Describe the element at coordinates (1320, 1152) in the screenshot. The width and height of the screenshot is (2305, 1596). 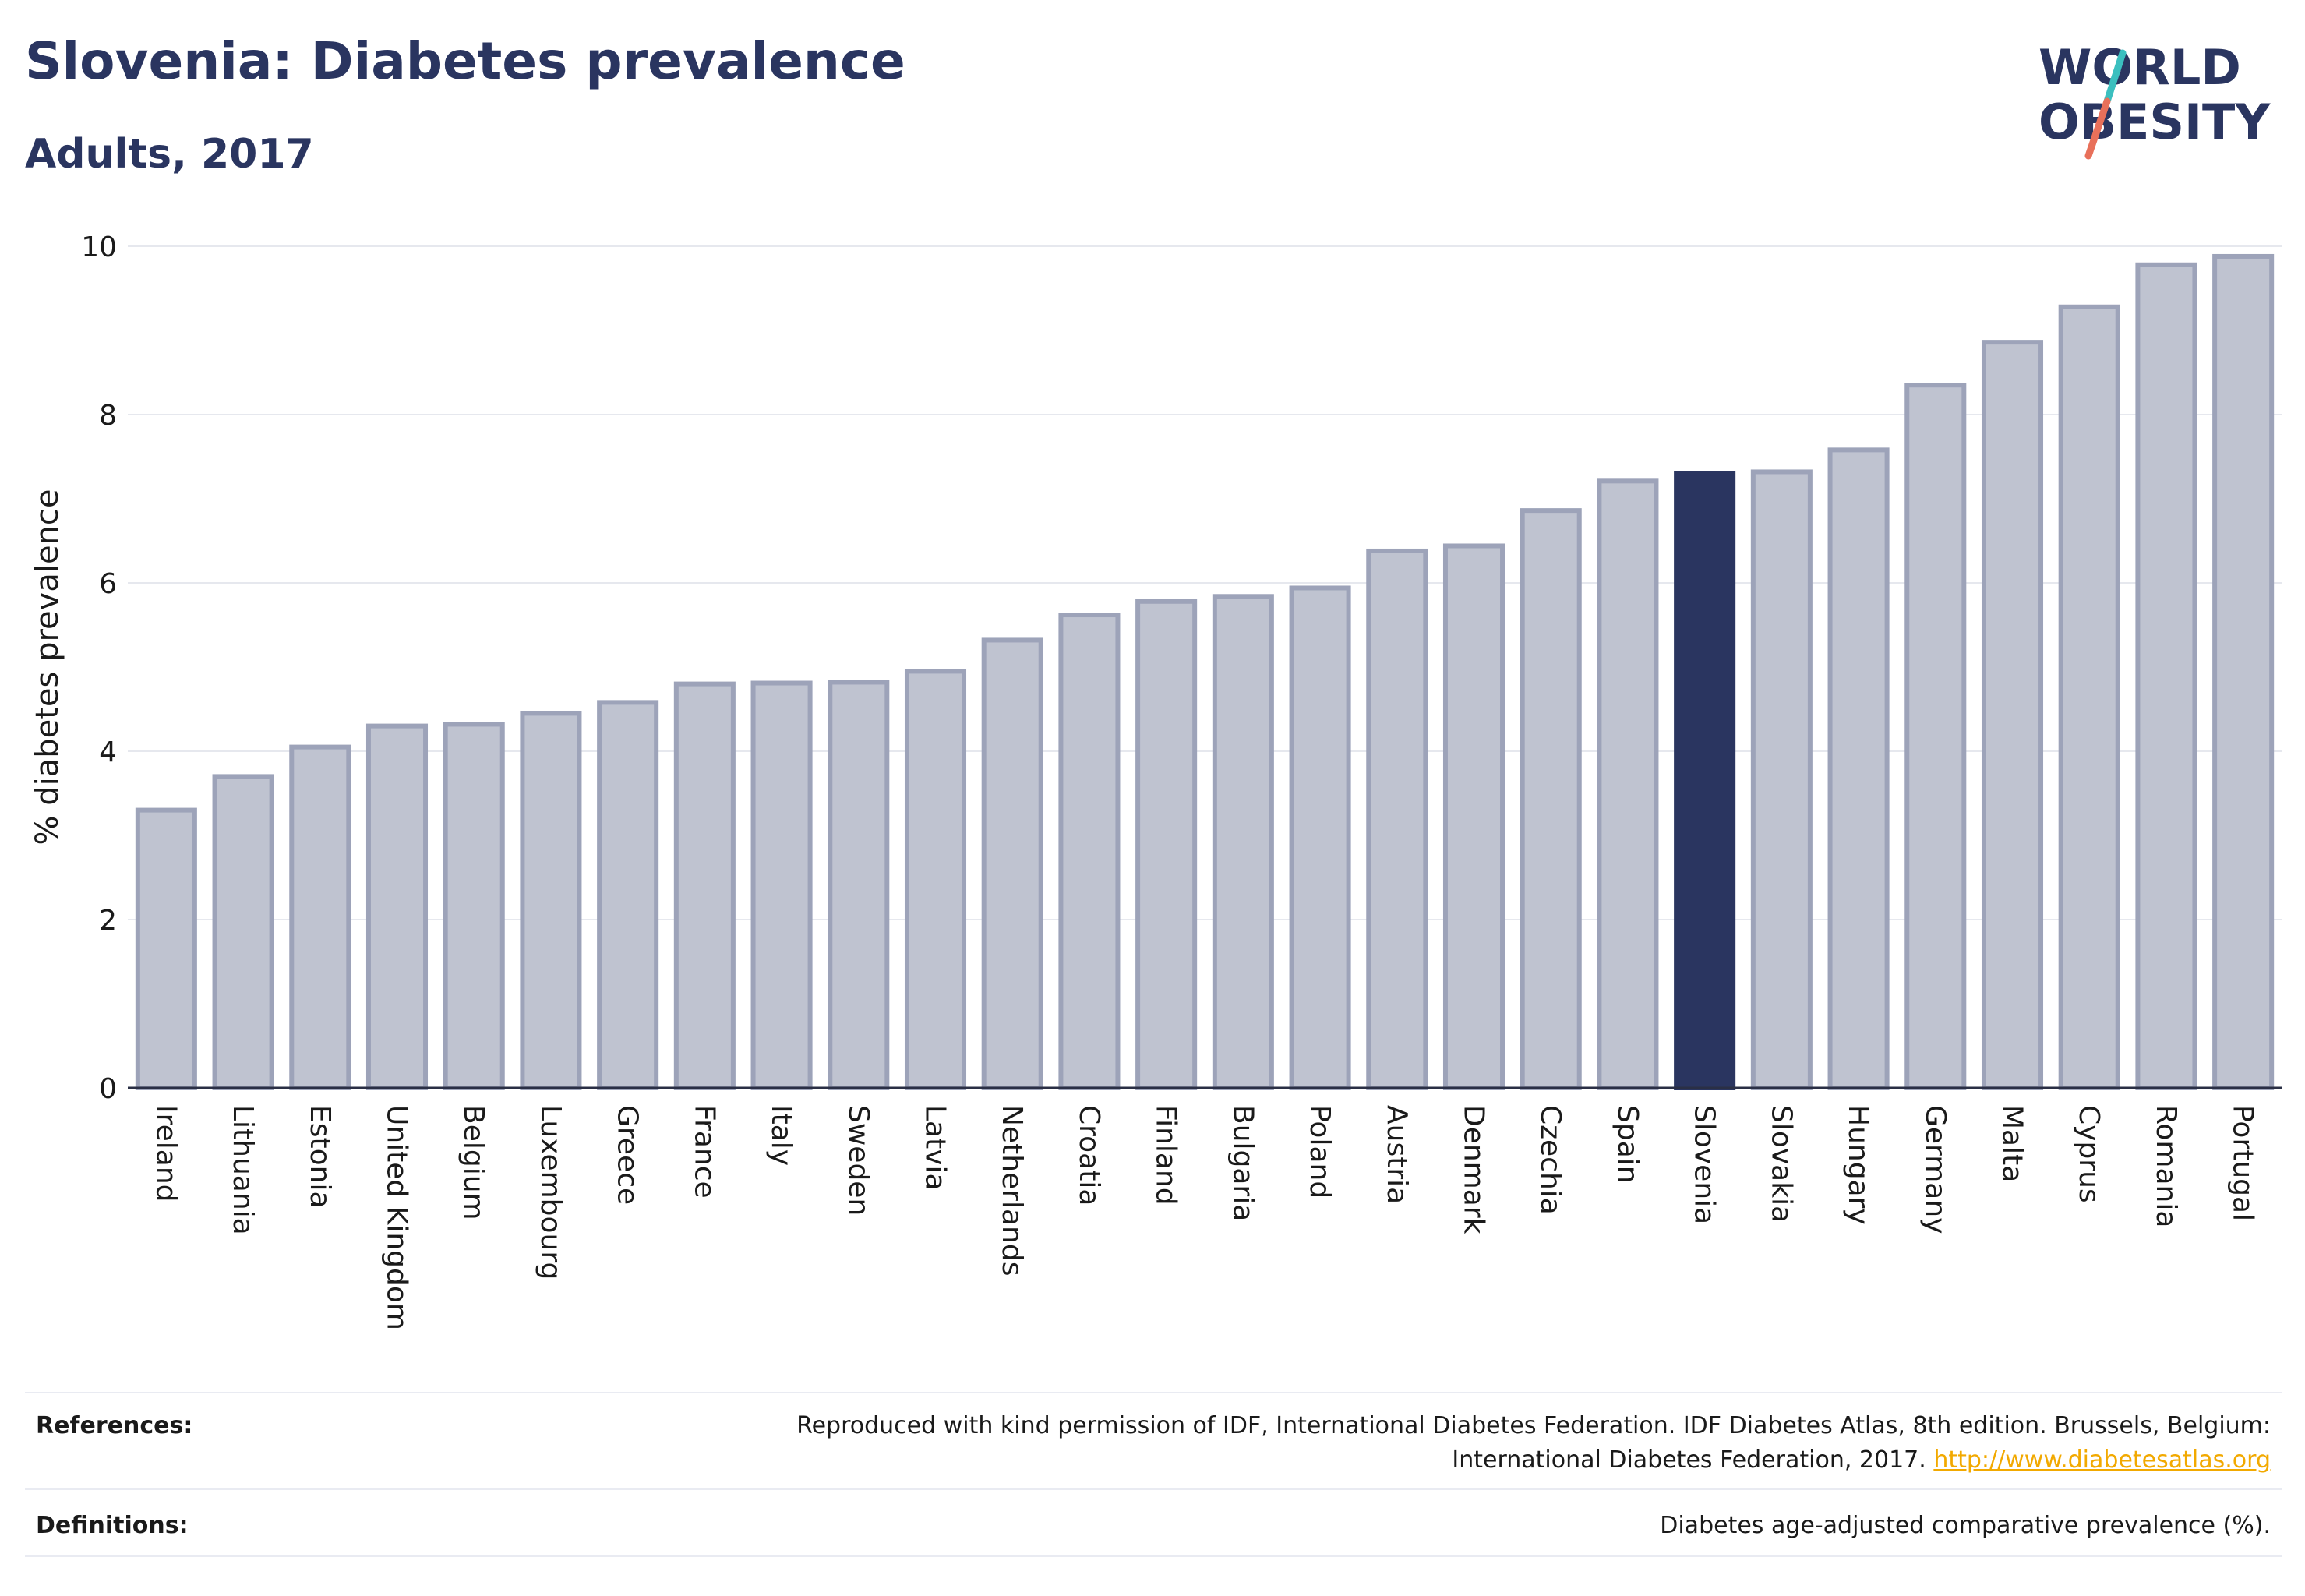
I see `x-tick-label: Poland` at that location.